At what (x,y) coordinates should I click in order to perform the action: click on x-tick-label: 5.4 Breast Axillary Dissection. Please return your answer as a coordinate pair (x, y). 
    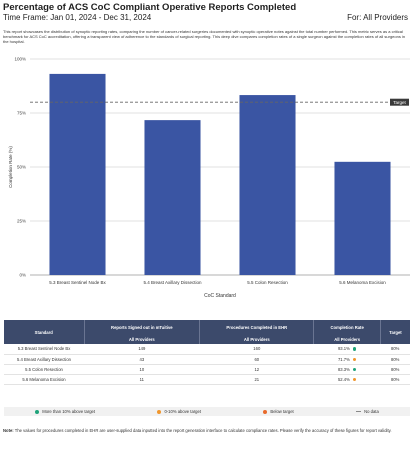
    Looking at the image, I should click on (172, 282).